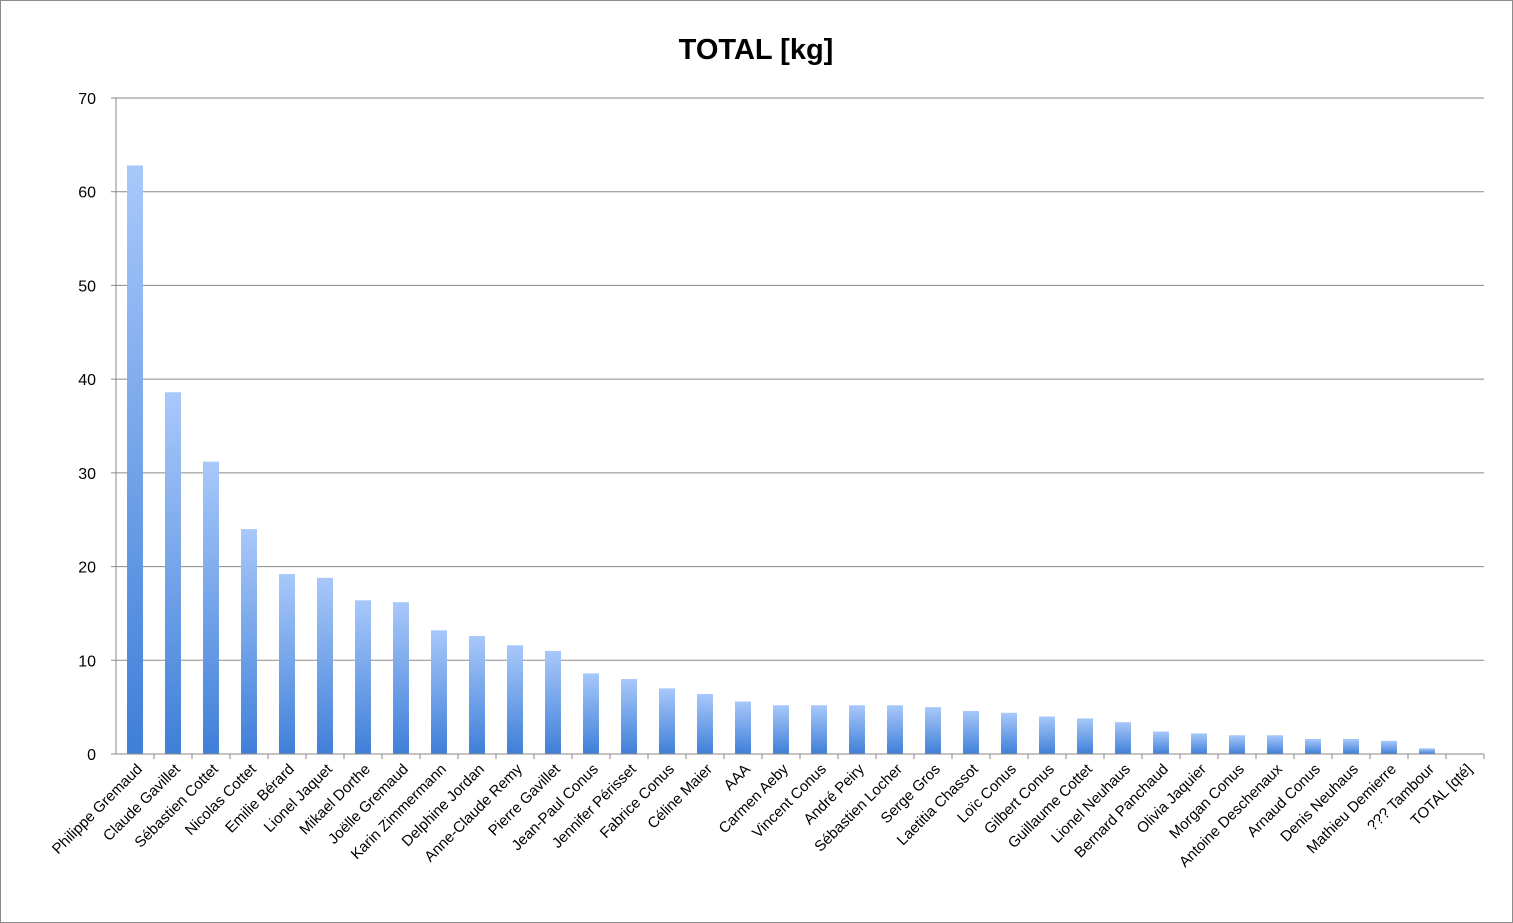 The image size is (1513, 923). What do you see at coordinates (87, 193) in the screenshot?
I see `y-tick-label: 60` at bounding box center [87, 193].